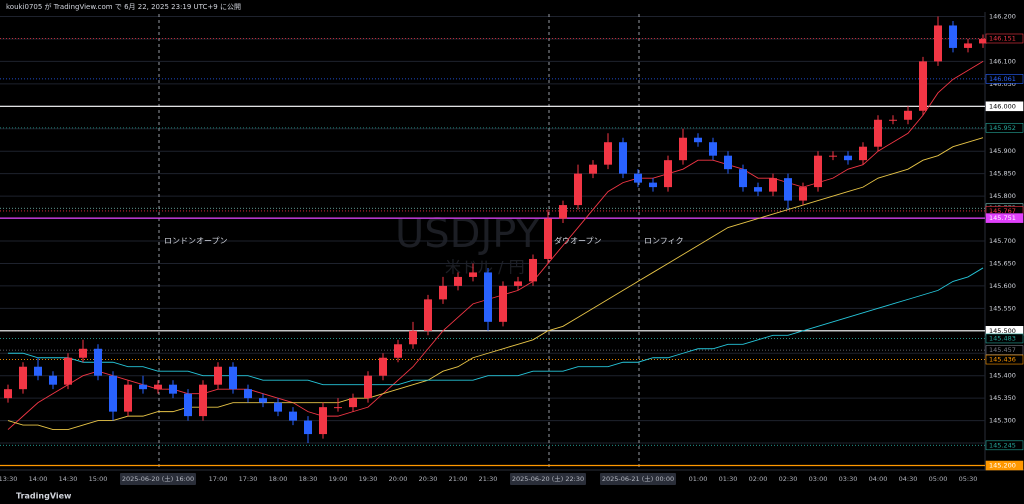 This screenshot has width=1024, height=504. Describe the element at coordinates (664, 241) in the screenshot. I see `annotation: ロンフィク` at that location.